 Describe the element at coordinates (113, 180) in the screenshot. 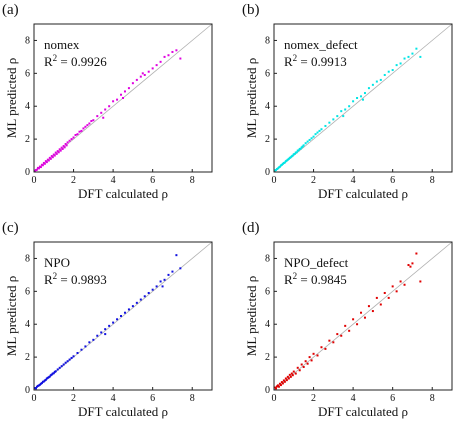

I see `x-tick-label: 4` at that location.